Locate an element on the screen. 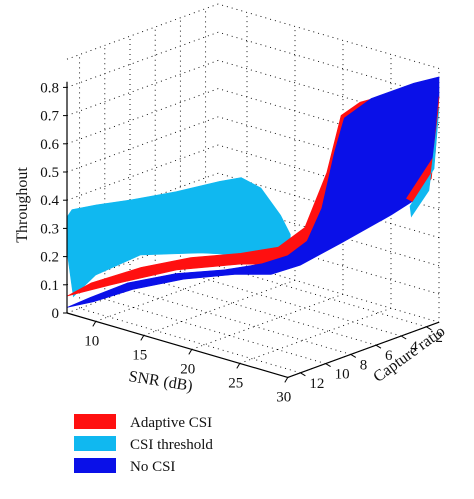 The height and width of the screenshot is (499, 474). z-tick-label-3: 0.3 is located at coordinates (49, 229).